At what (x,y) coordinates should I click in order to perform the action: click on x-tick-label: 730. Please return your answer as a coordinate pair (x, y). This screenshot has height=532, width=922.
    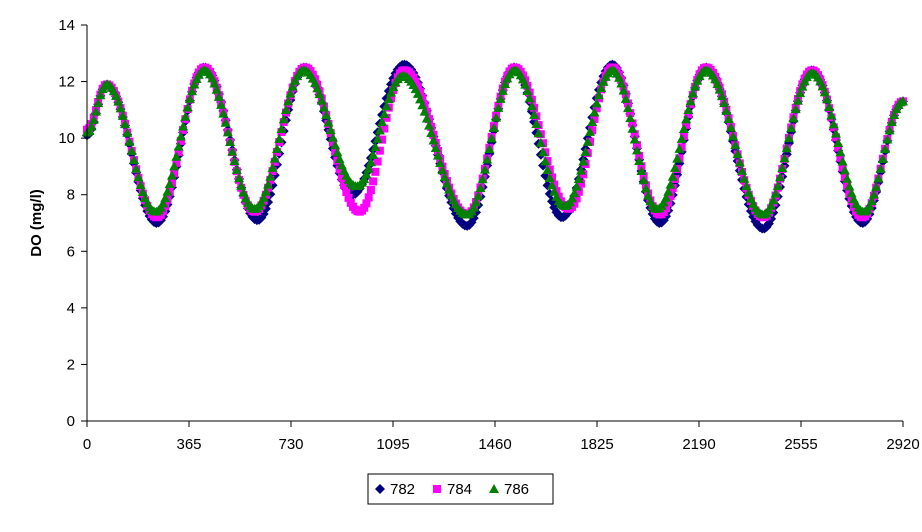
    Looking at the image, I should click on (290, 444).